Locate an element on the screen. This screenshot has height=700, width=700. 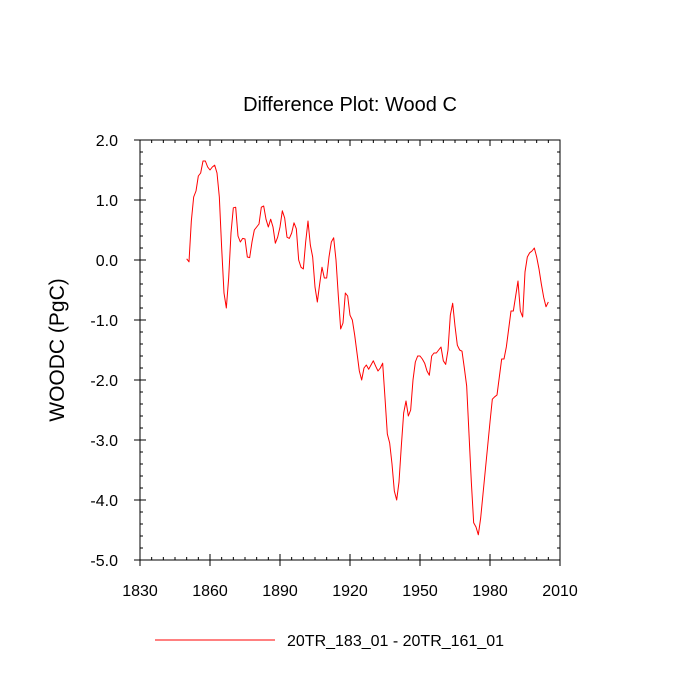
x-tick-label: 2010 is located at coordinates (560, 591).